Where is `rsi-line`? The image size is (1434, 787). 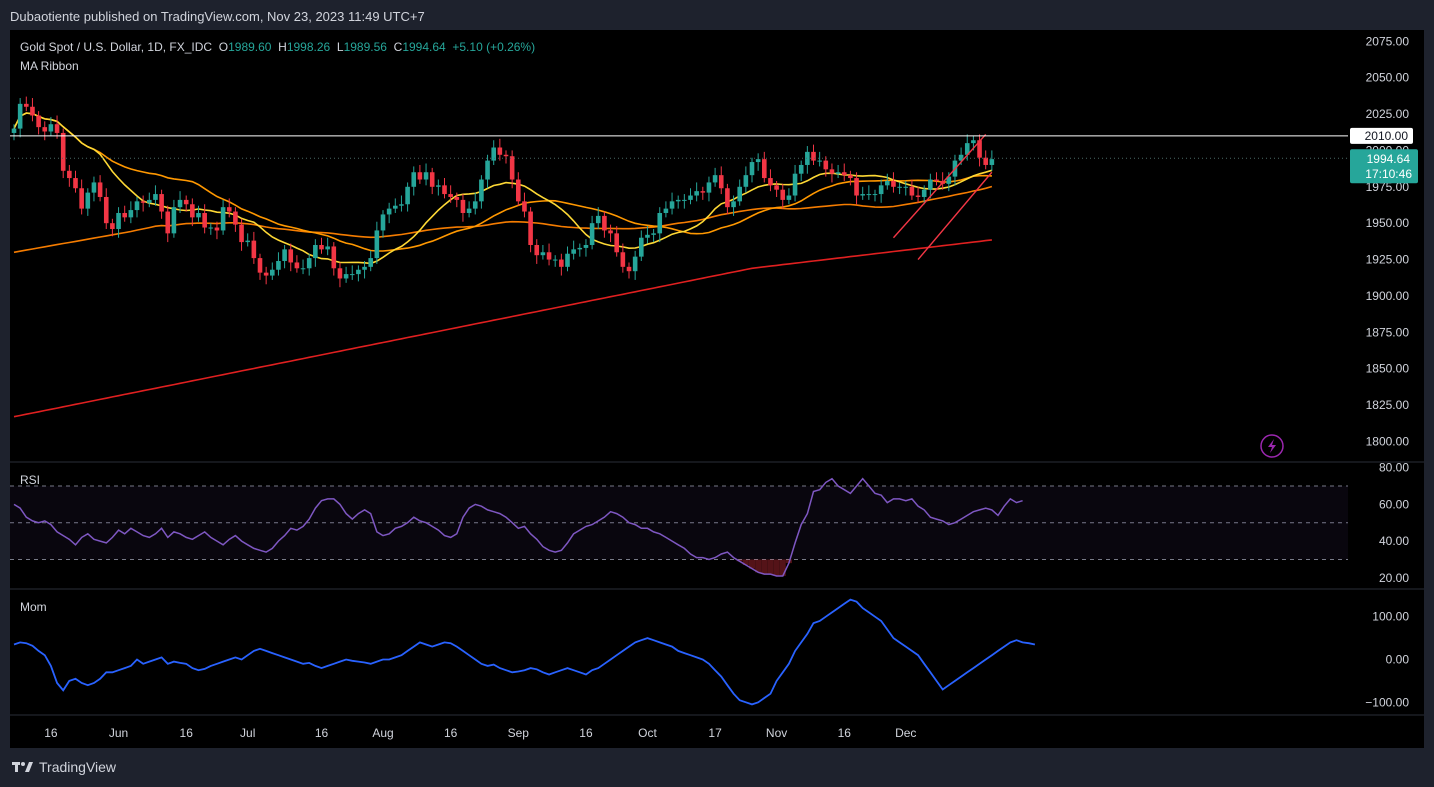 rsi-line is located at coordinates (518, 527).